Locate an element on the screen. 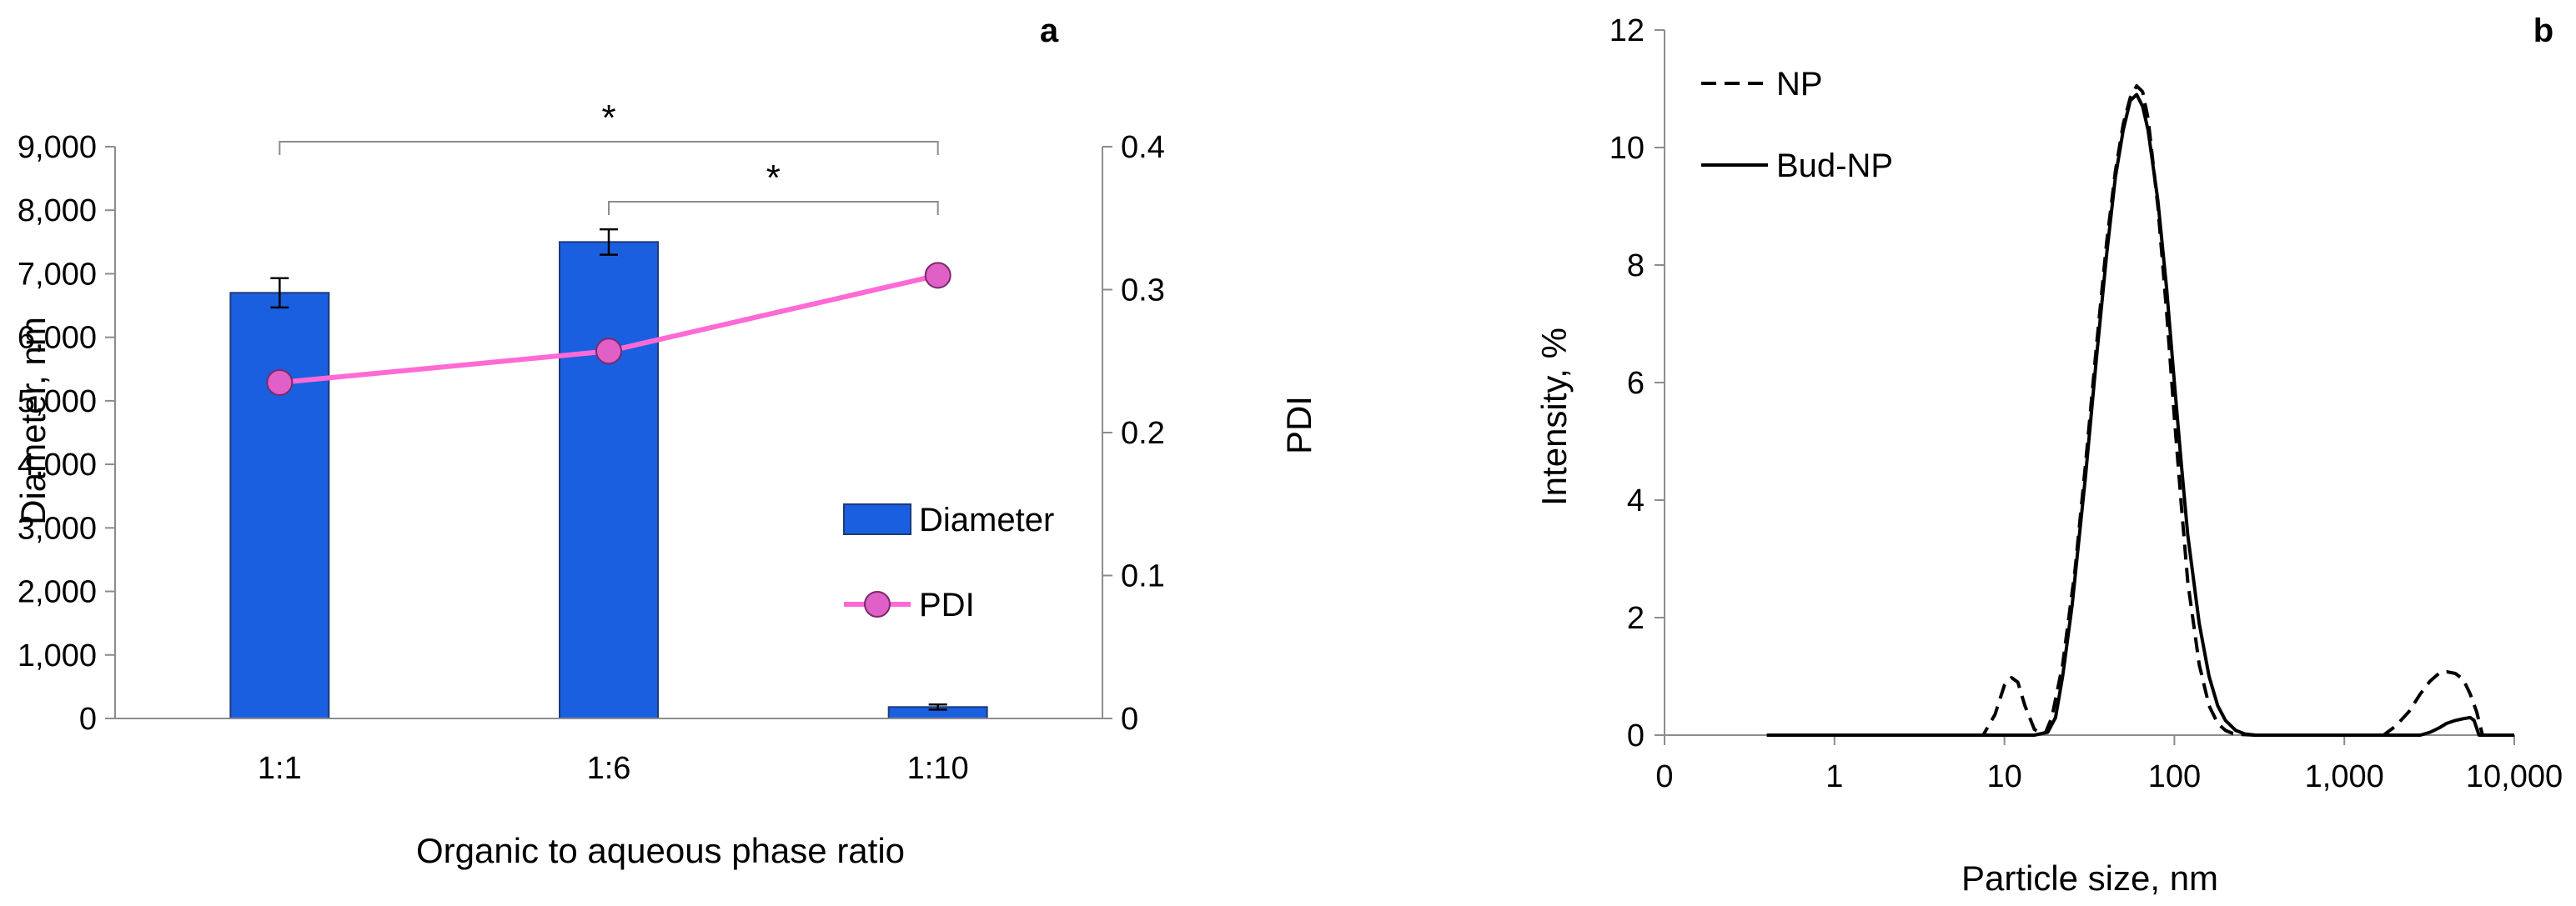 The image size is (2576, 906). legend-bud-np-label: Bud-NP is located at coordinates (1834, 166).